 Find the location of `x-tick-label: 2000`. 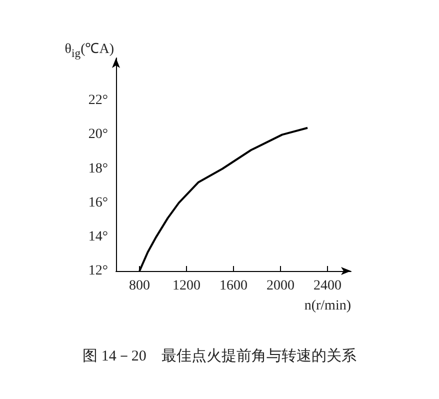

x-tick-label: 2000 is located at coordinates (280, 286).